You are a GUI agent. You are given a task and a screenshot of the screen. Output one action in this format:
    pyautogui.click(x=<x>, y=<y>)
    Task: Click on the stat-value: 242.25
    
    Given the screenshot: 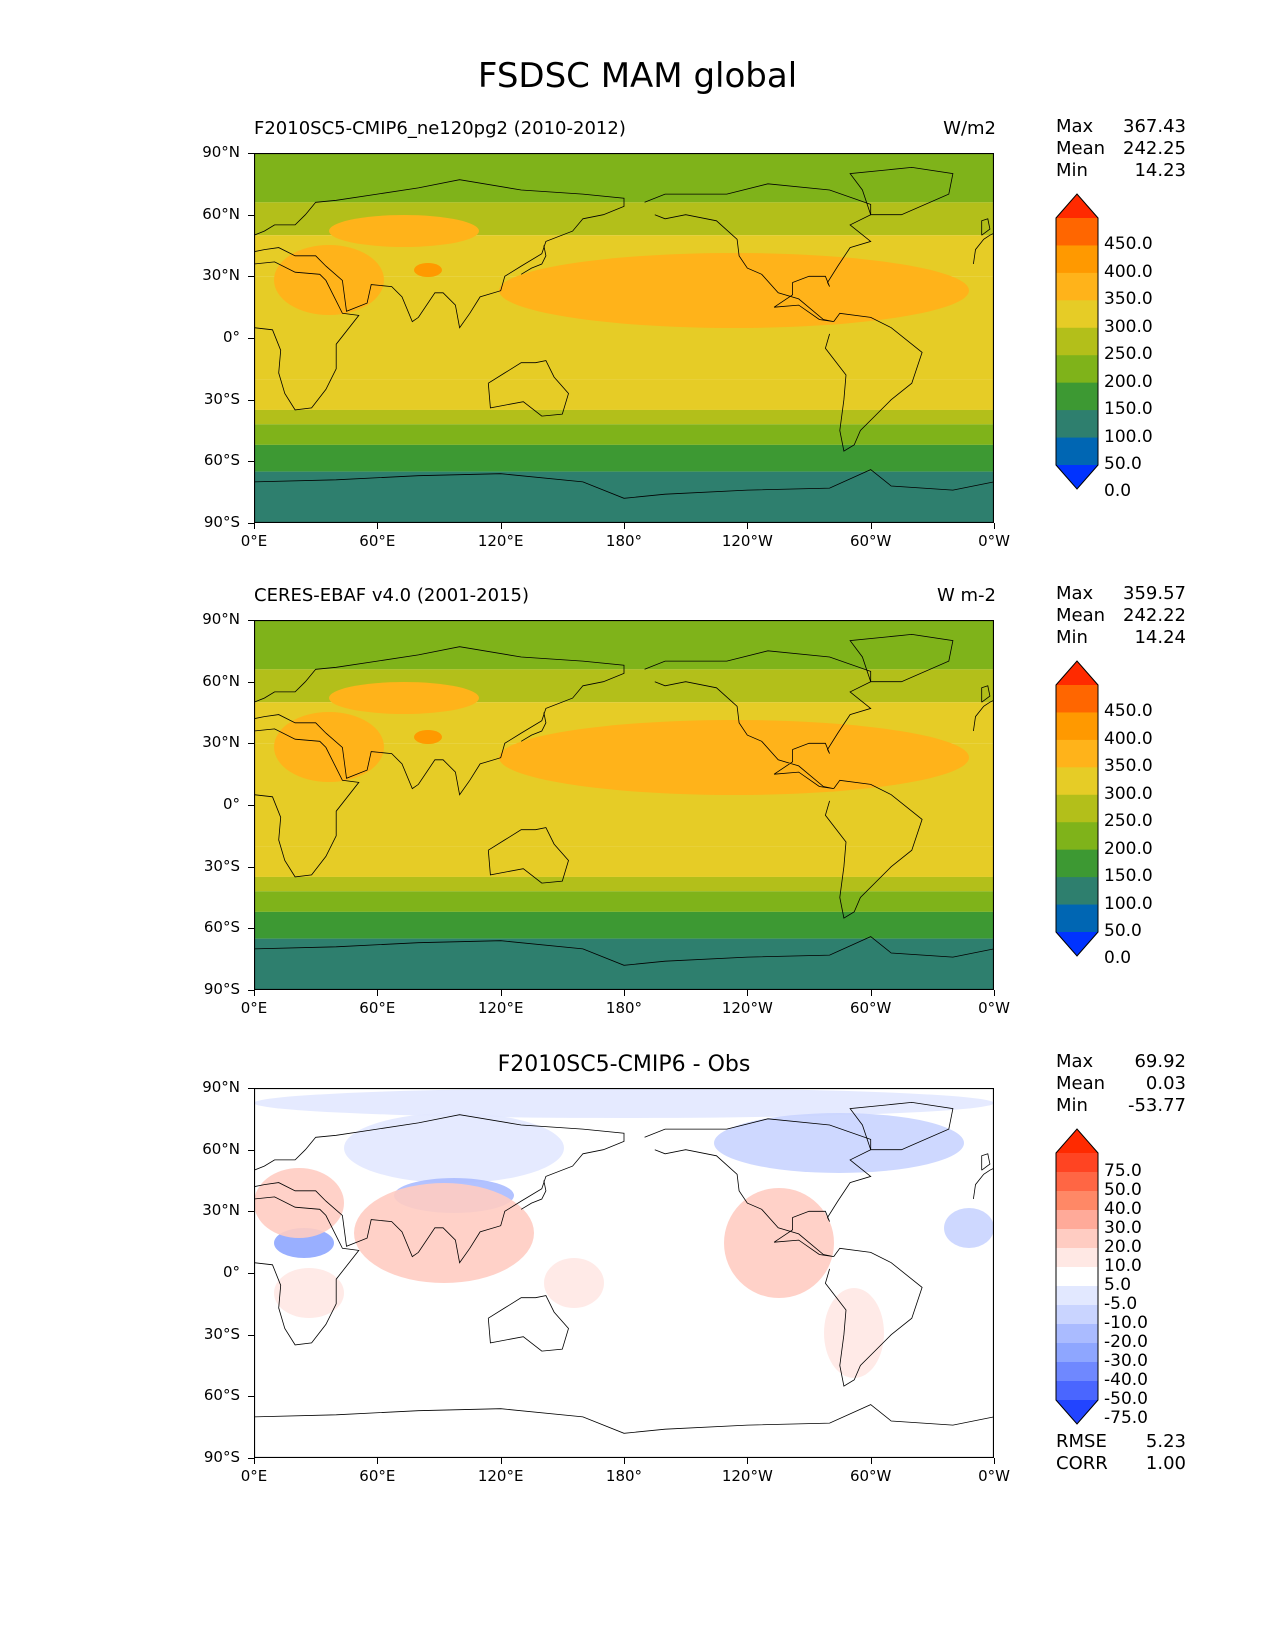 What is the action you would take?
    pyautogui.click(x=1154, y=148)
    